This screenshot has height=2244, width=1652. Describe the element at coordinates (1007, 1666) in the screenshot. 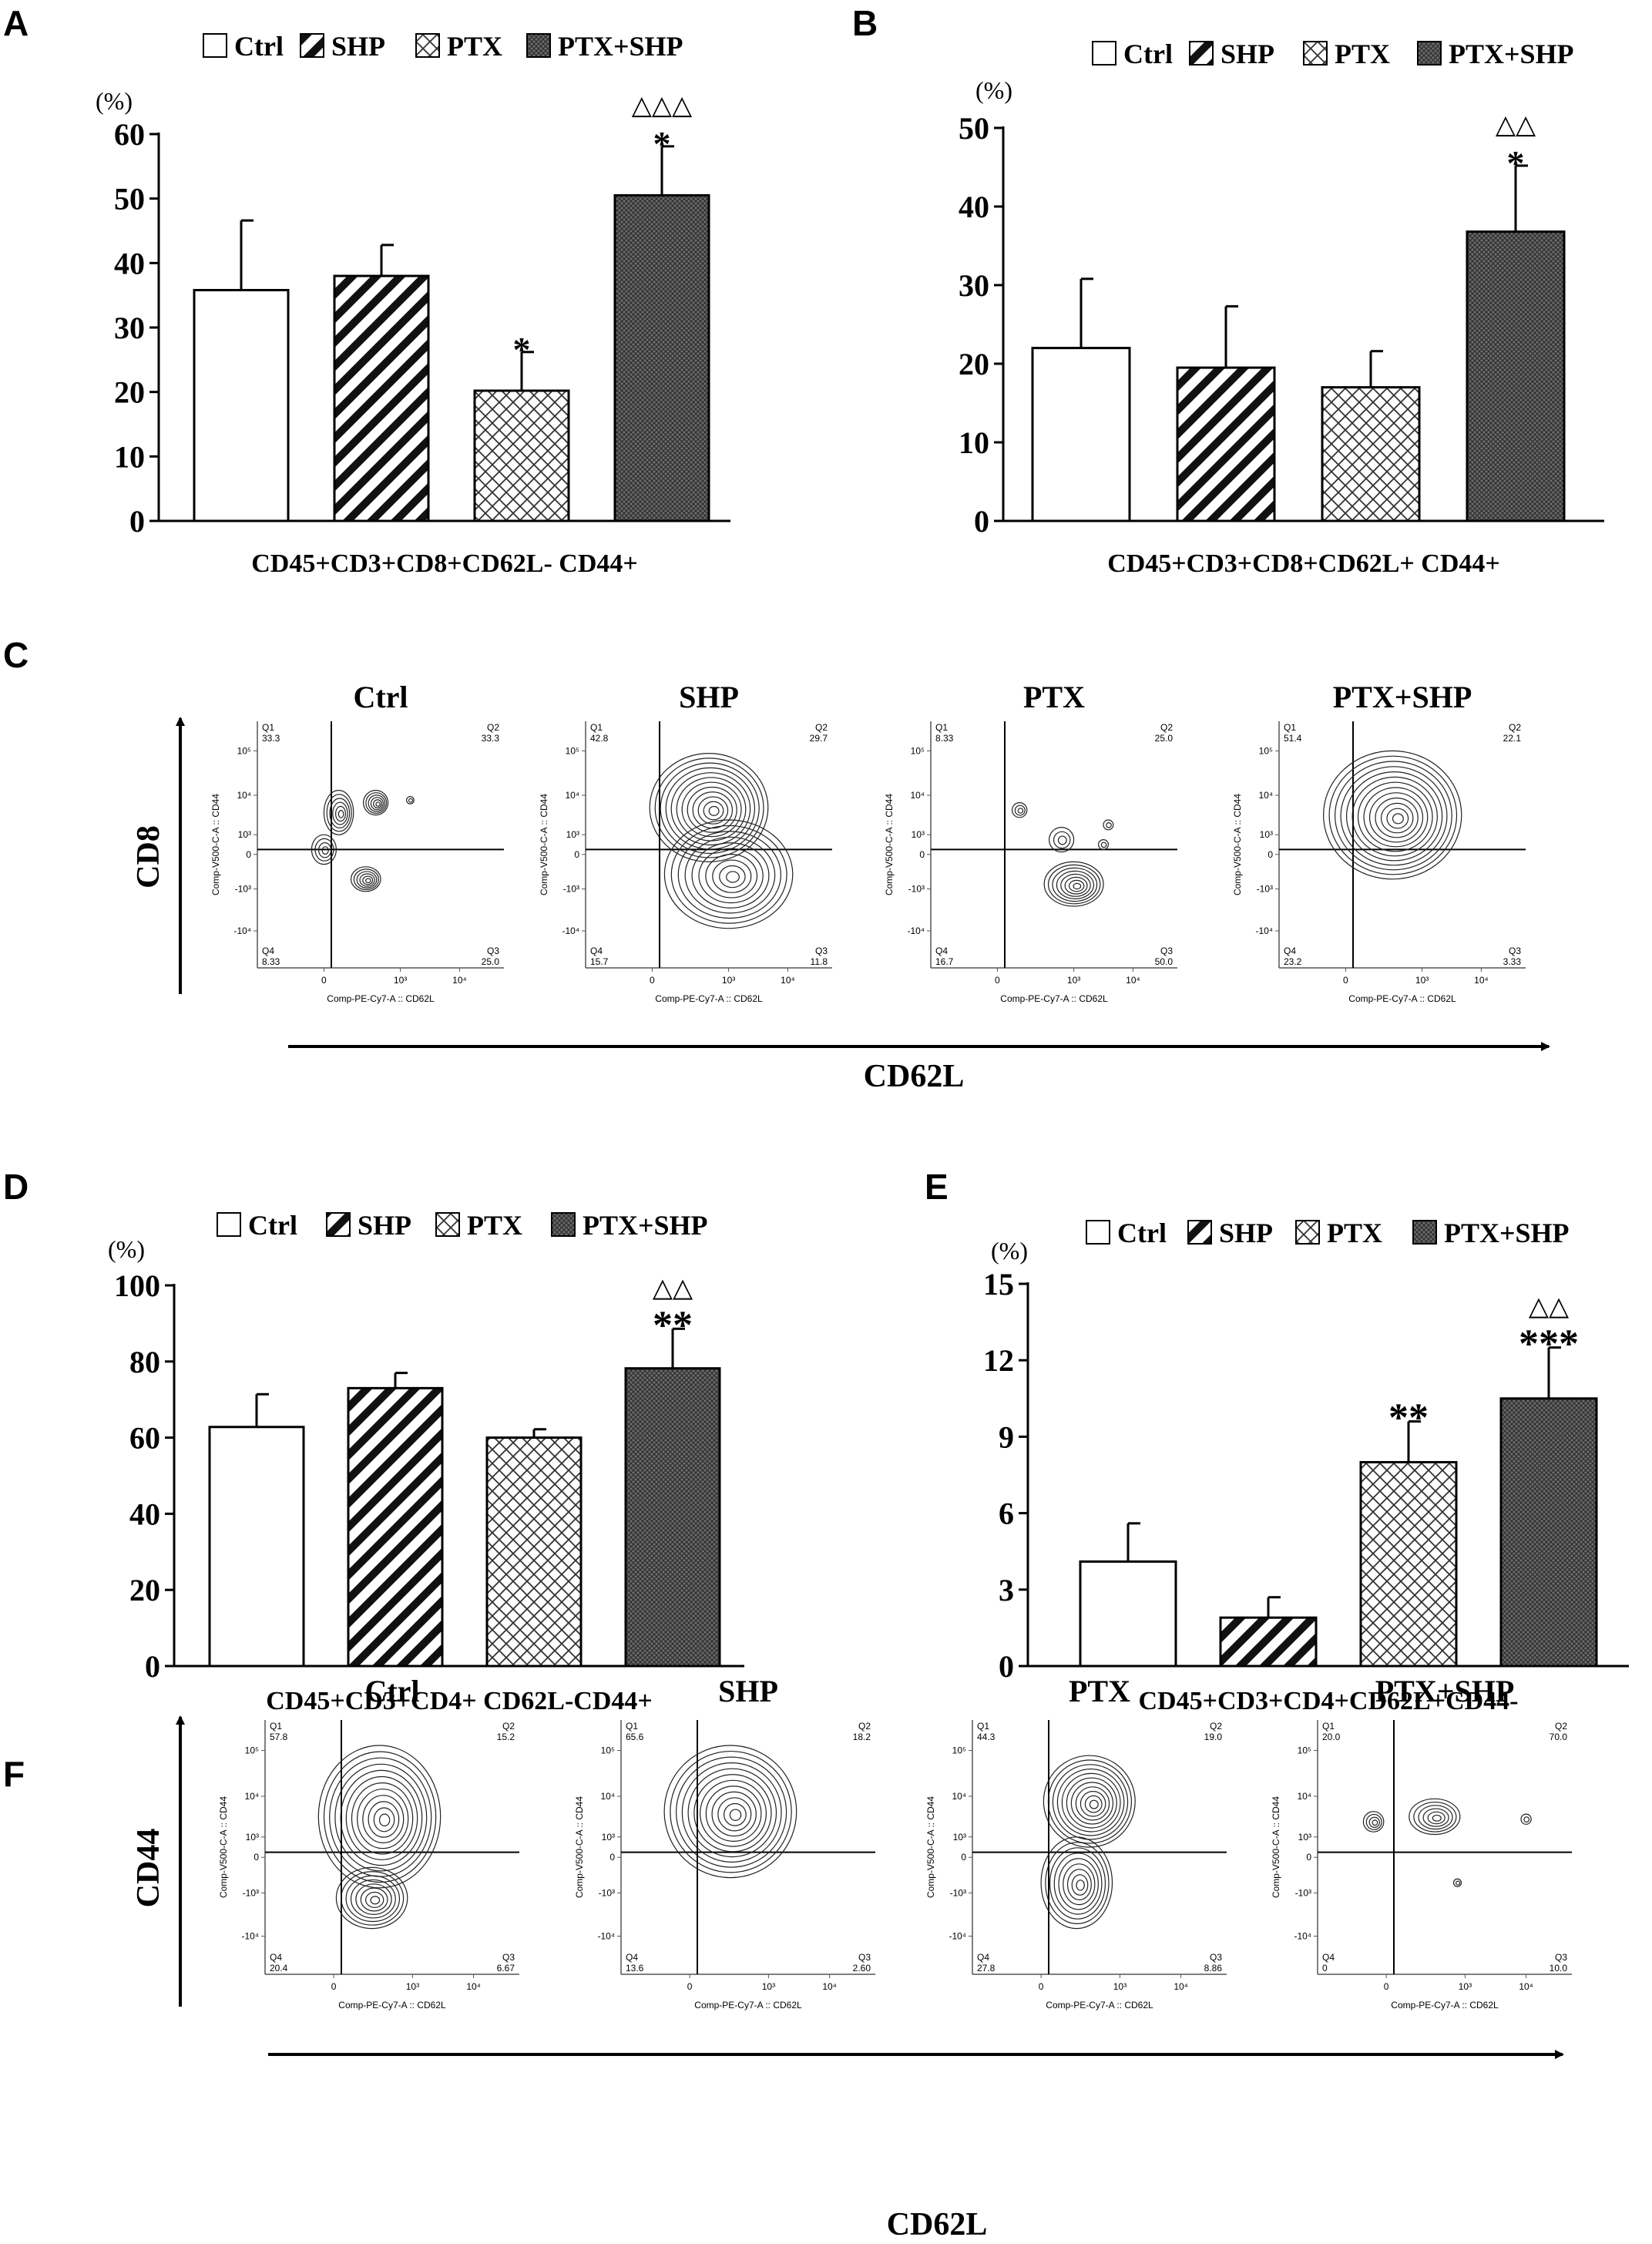

I see `y-tick-label: 0` at that location.